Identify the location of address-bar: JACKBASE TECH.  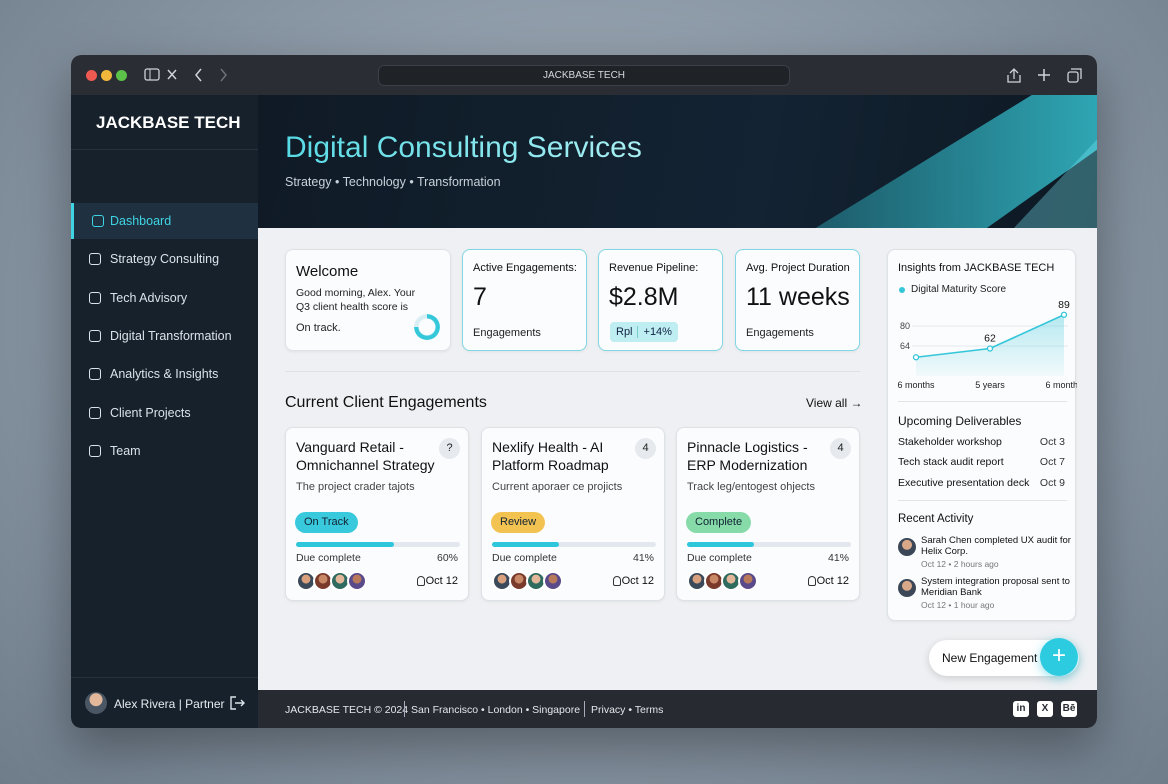
(584, 75).